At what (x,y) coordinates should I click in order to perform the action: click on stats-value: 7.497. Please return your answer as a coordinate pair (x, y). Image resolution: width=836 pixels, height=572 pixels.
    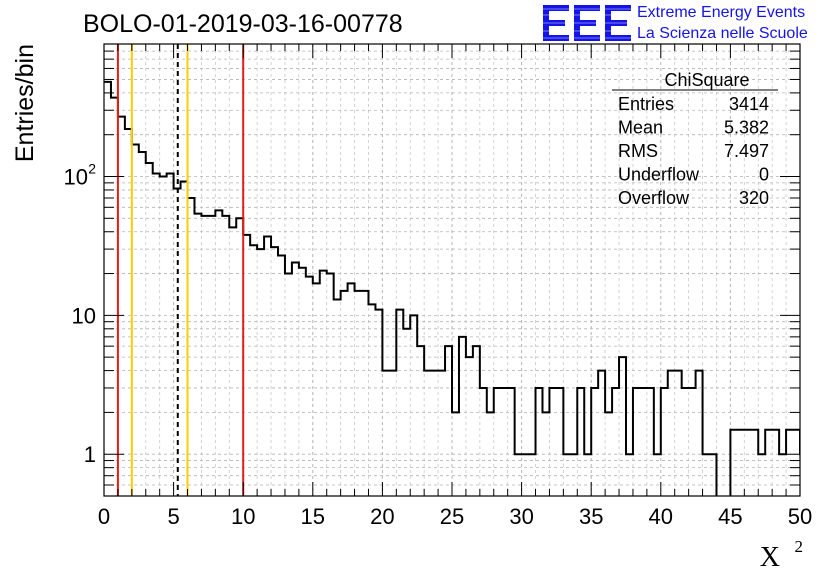
    Looking at the image, I should click on (746, 151).